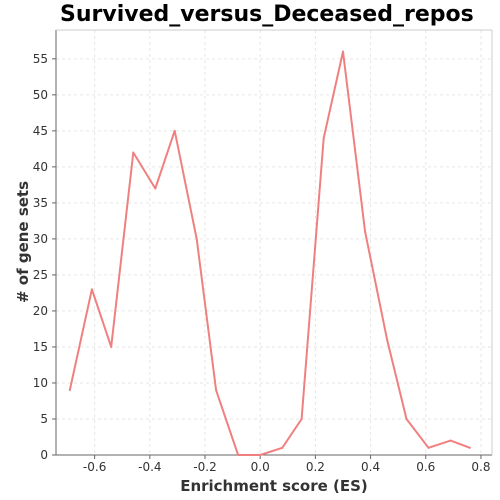 The width and height of the screenshot is (500, 500). I want to click on x-tick-label: 0.8, so click(480, 467).